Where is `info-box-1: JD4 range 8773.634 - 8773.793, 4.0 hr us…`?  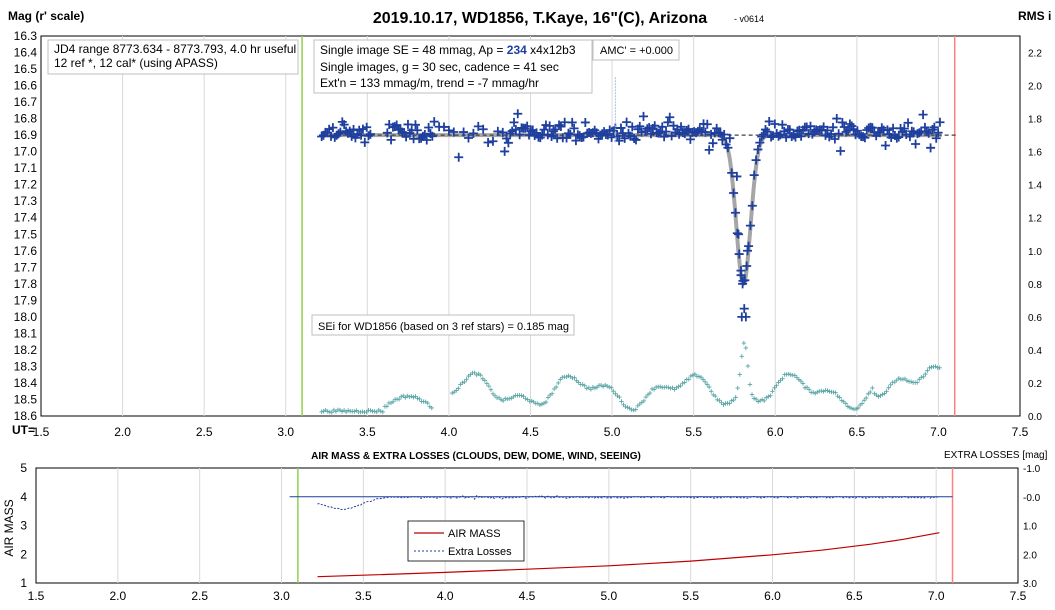
info-box-1: JD4 range 8773.634 - 8773.793, 4.0 hr us… is located at coordinates (173, 57).